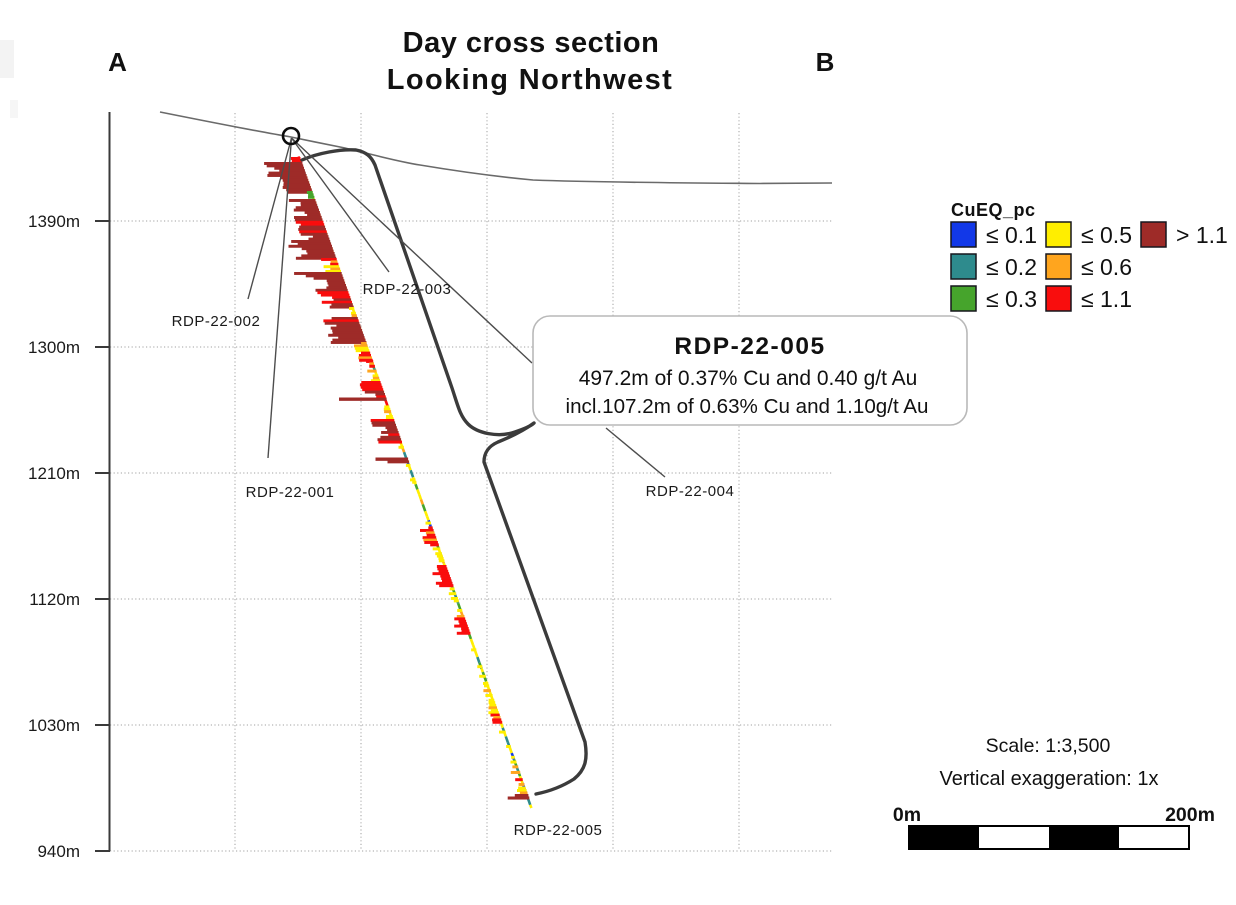 This screenshot has width=1236, height=905. Describe the element at coordinates (1048, 746) in the screenshot. I see `svg-text: Scale: 1:3,500` at that location.